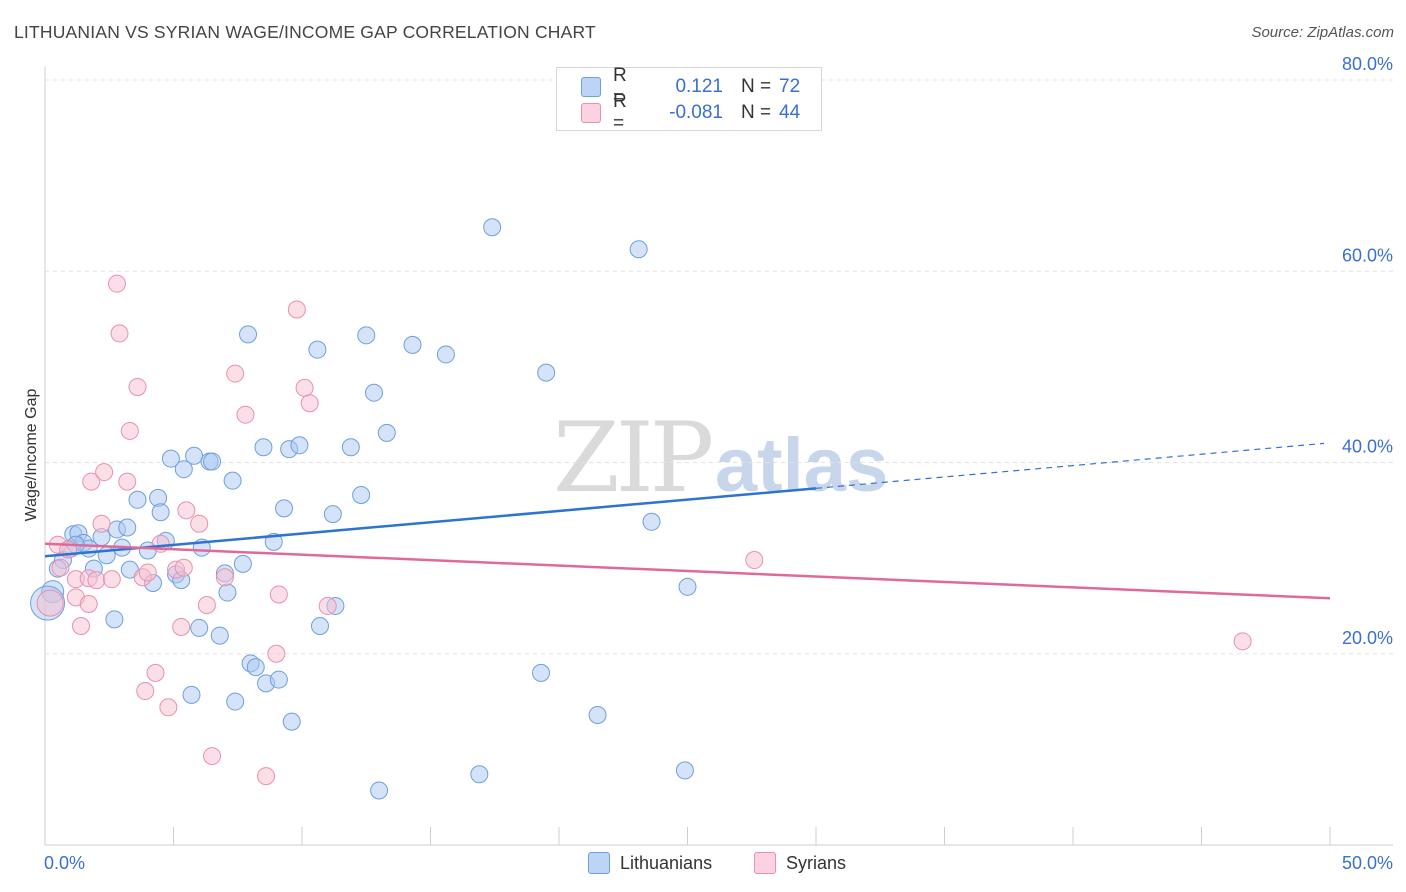 The height and width of the screenshot is (892, 1406). What do you see at coordinates (633, 458) in the screenshot?
I see `watermark-zip: ZIP` at bounding box center [633, 458].